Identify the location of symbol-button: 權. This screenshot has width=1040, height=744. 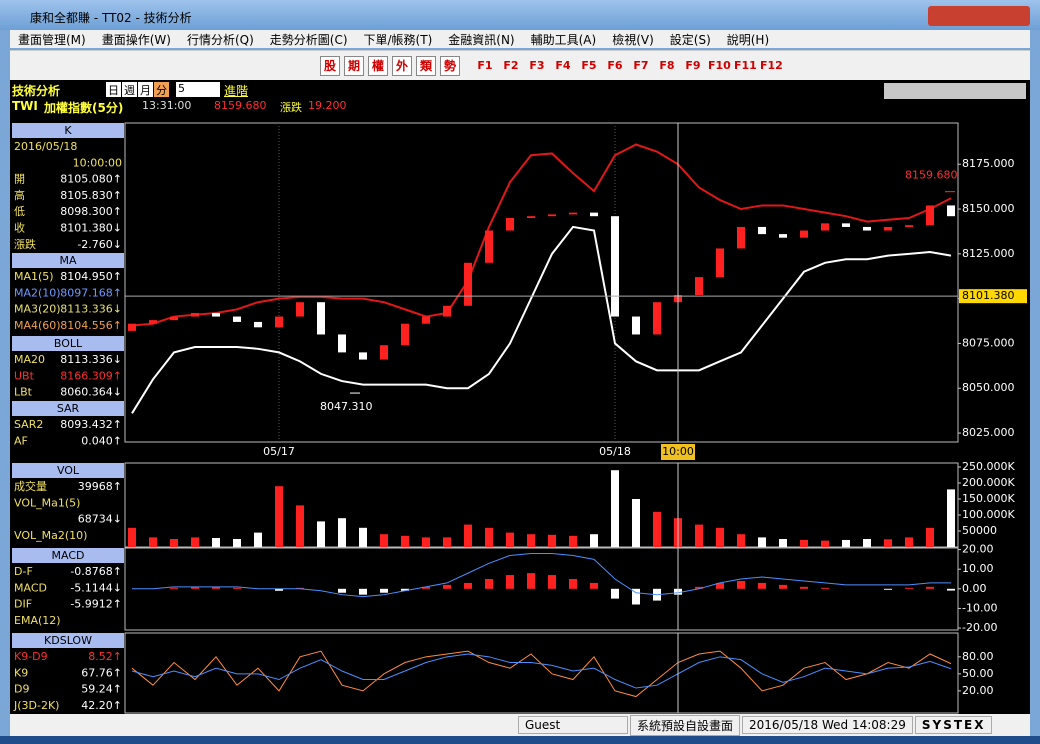
(378, 65).